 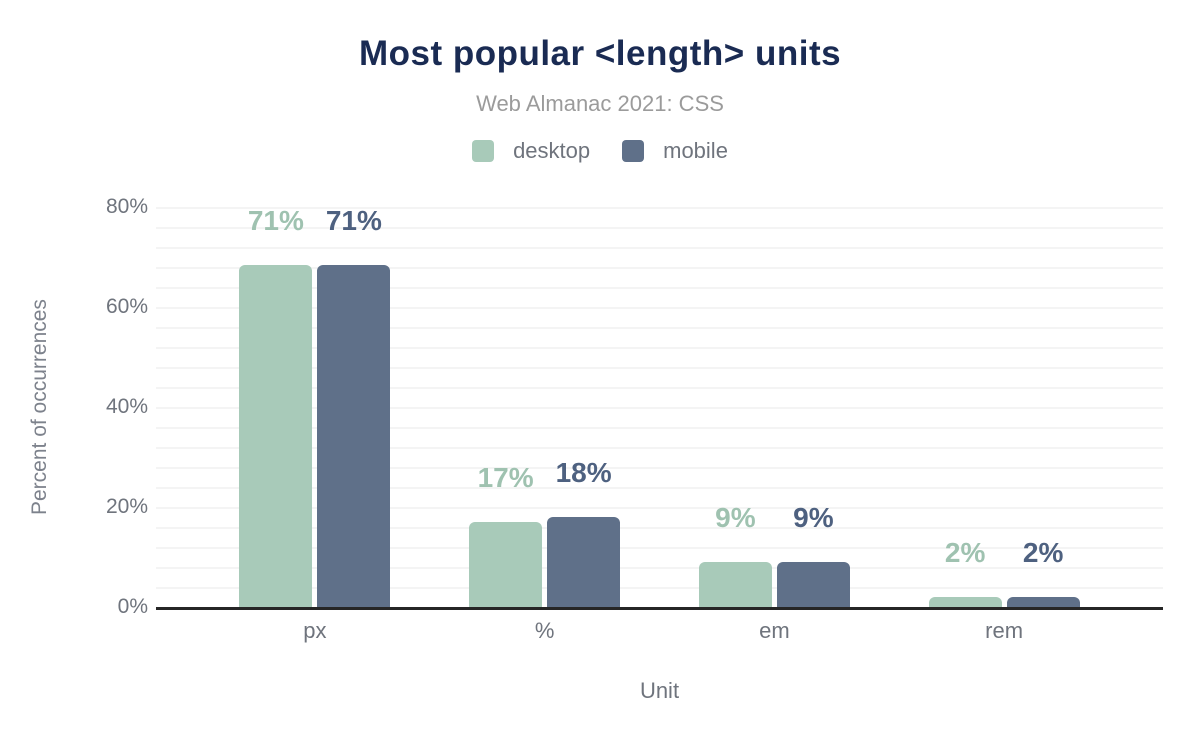 I want to click on bar-wrap-desktop-px: 71%, so click(x=276, y=406).